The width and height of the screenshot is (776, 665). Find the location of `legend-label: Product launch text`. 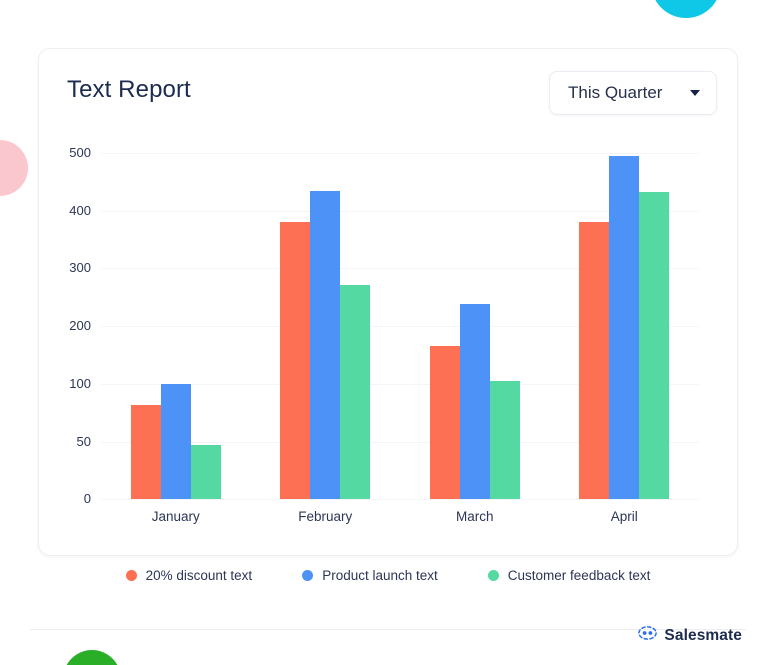

legend-label: Product launch text is located at coordinates (380, 575).